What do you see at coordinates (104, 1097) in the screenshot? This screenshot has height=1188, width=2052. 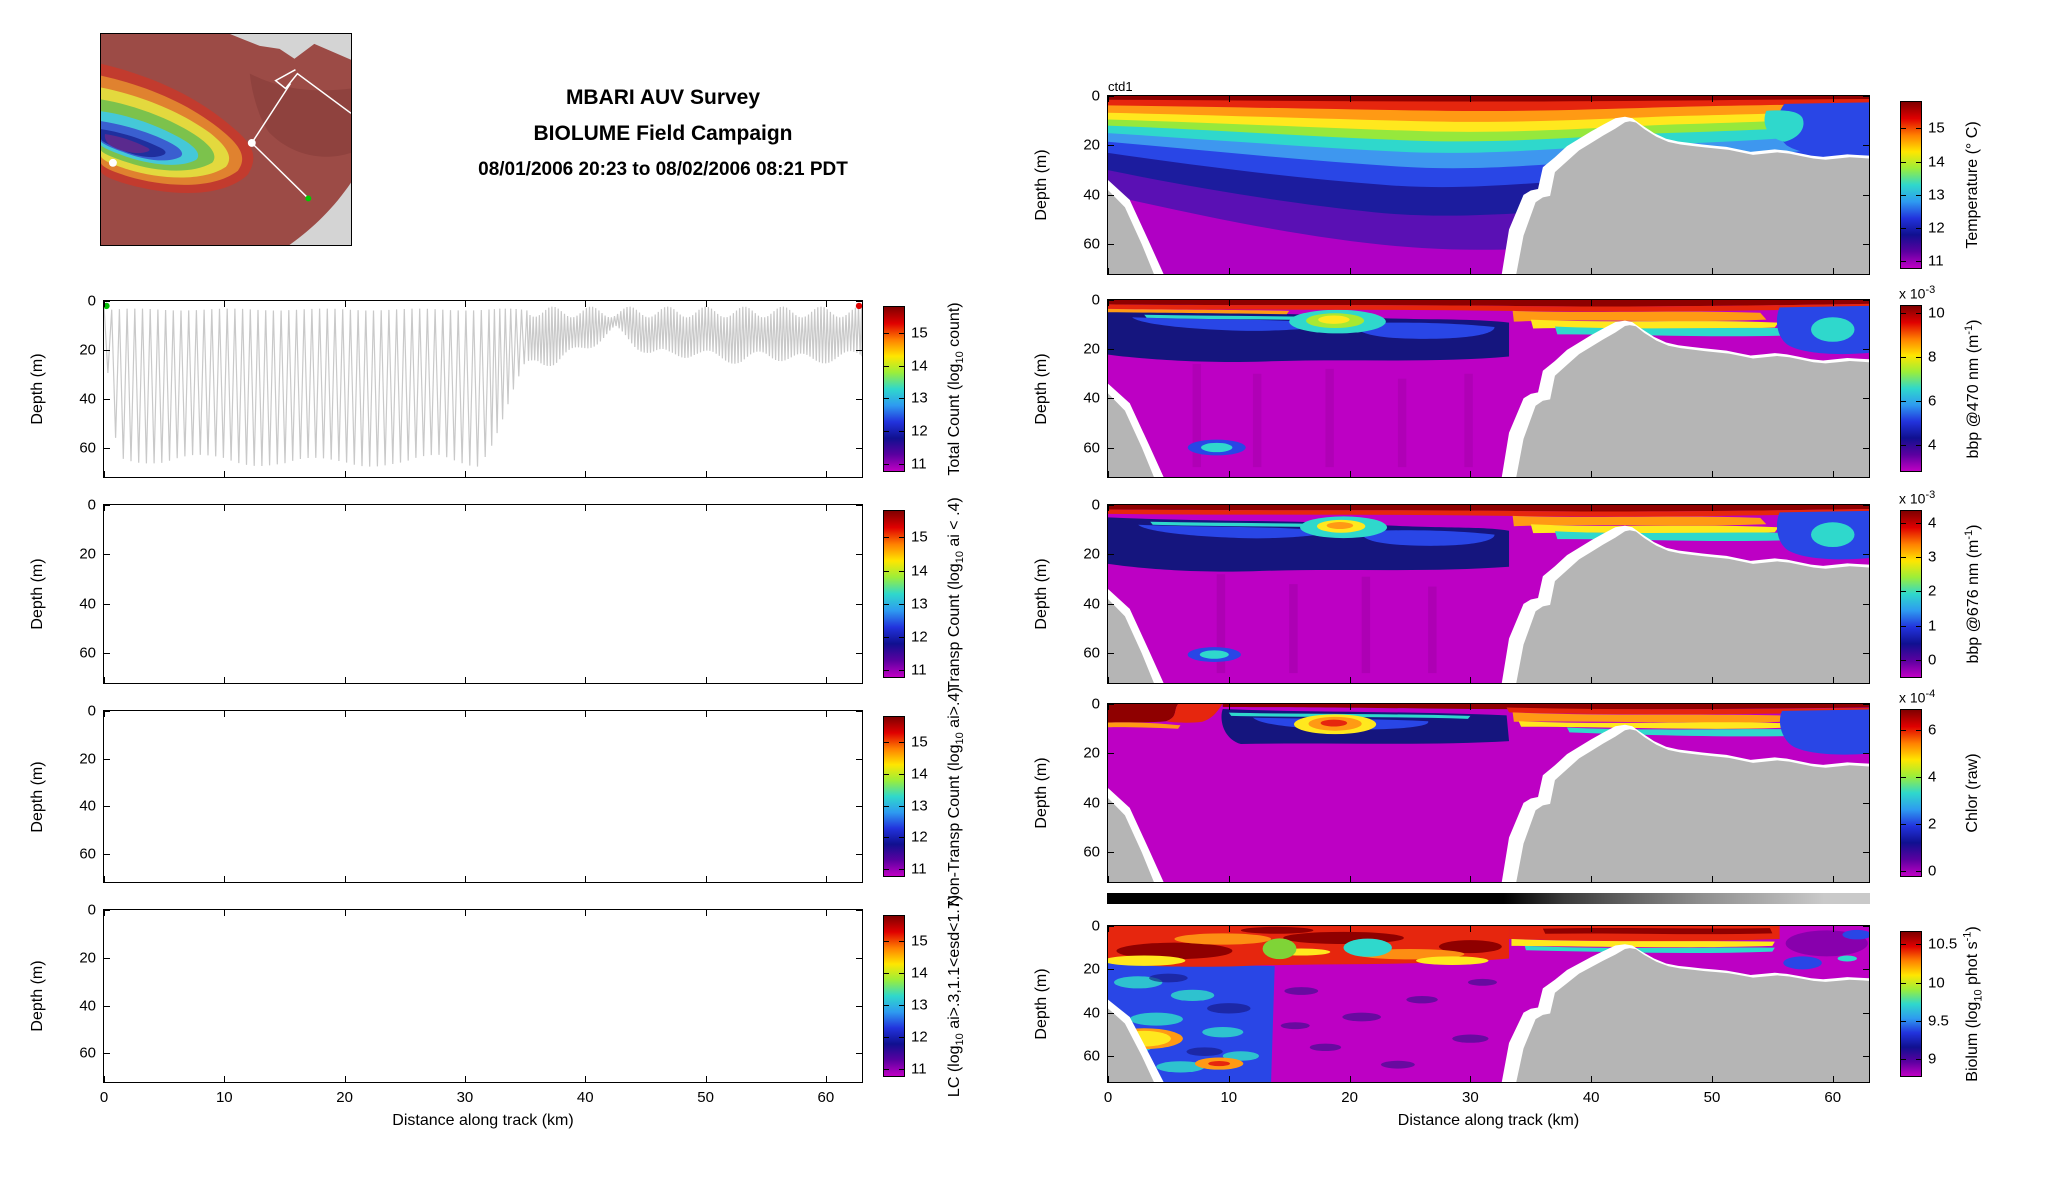 I see `x-tick-label: 0` at bounding box center [104, 1097].